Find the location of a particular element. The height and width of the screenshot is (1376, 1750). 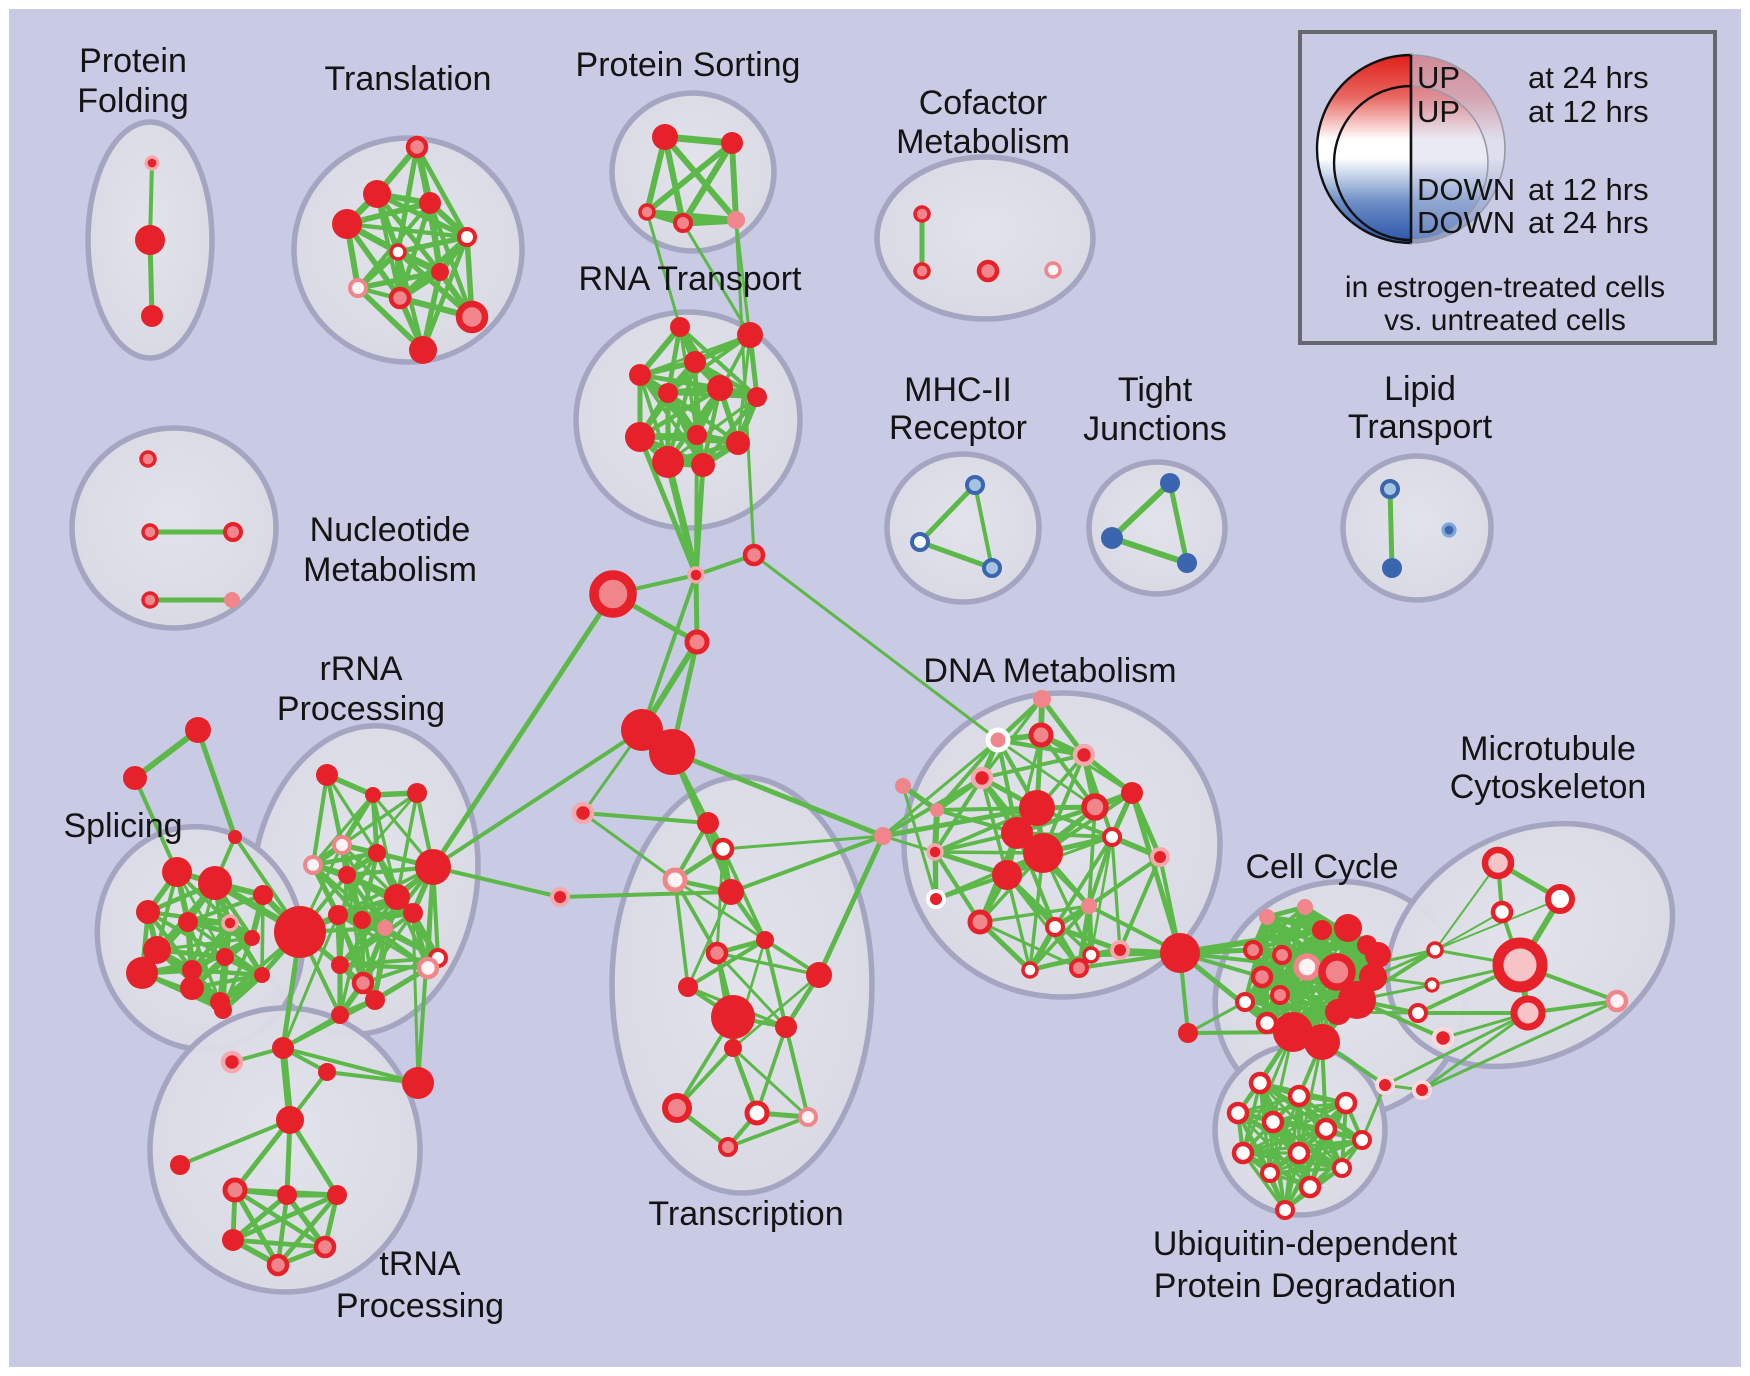

cluster-ellipse-lipid-transport is located at coordinates (1417, 528).